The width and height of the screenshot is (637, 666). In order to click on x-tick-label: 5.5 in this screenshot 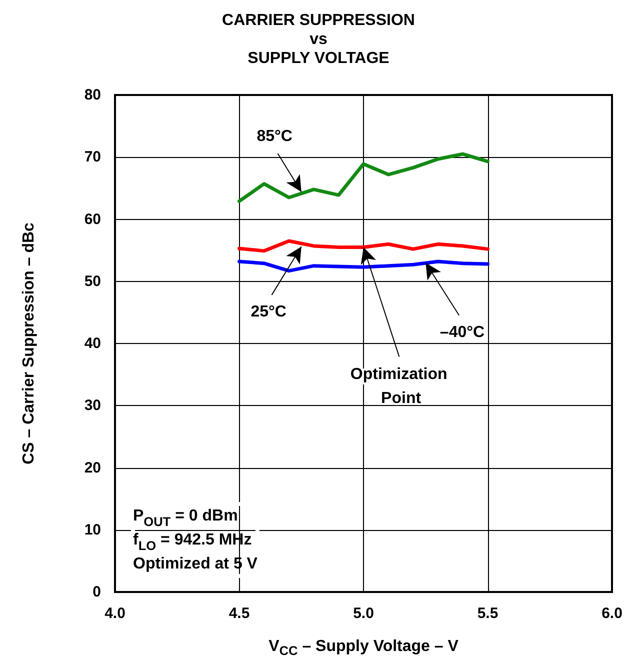, I will do `click(487, 613)`.